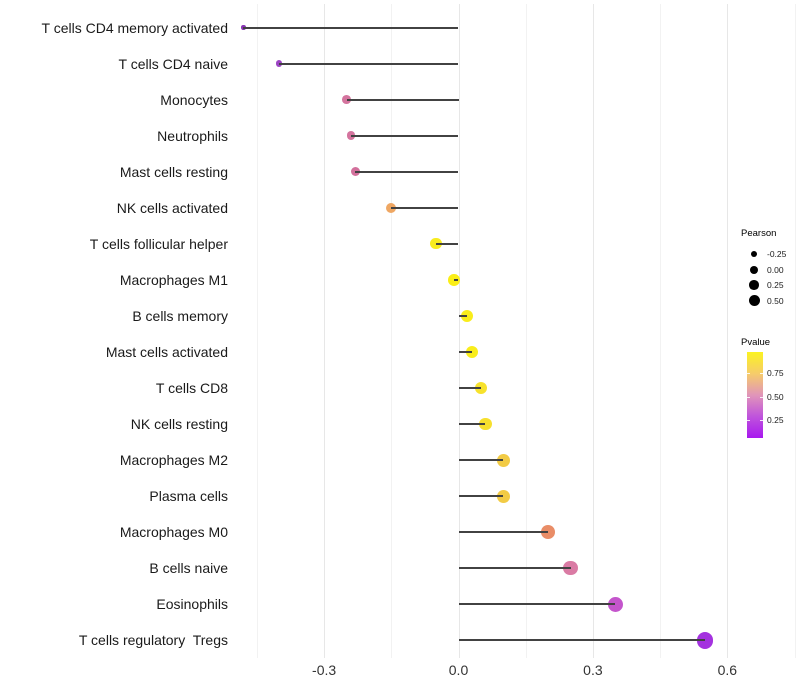  What do you see at coordinates (775, 269) in the screenshot?
I see `legend-size-label: 0.00` at bounding box center [775, 269].